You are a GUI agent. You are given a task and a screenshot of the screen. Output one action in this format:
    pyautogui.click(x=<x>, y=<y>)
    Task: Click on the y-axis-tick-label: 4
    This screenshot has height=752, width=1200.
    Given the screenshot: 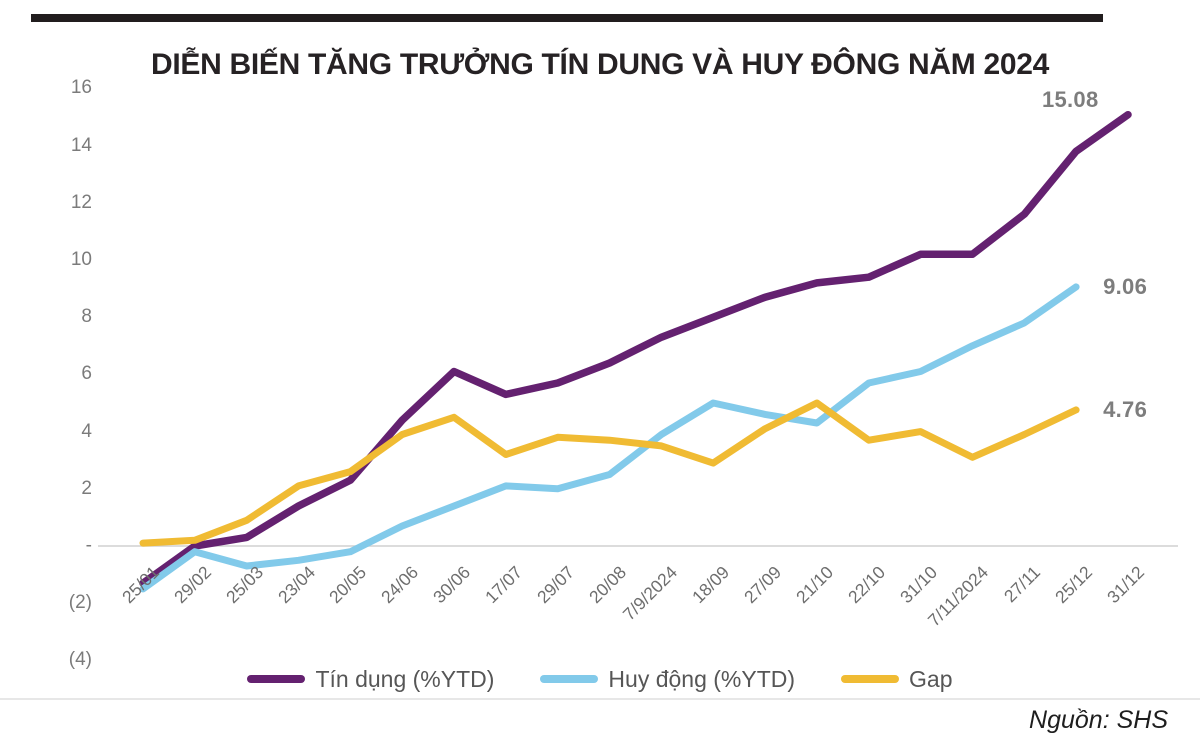 What is the action you would take?
    pyautogui.click(x=86, y=431)
    